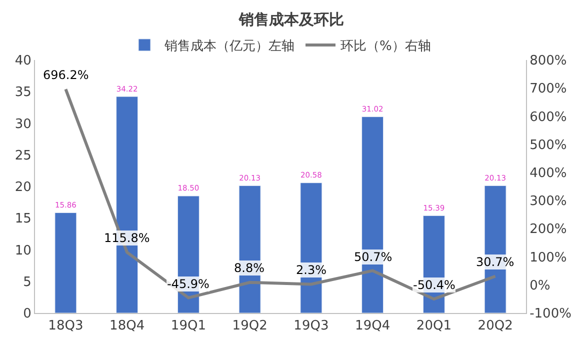 This screenshot has width=583, height=346. Describe the element at coordinates (23, 92) in the screenshot. I see `y-tick-label: 35` at that location.